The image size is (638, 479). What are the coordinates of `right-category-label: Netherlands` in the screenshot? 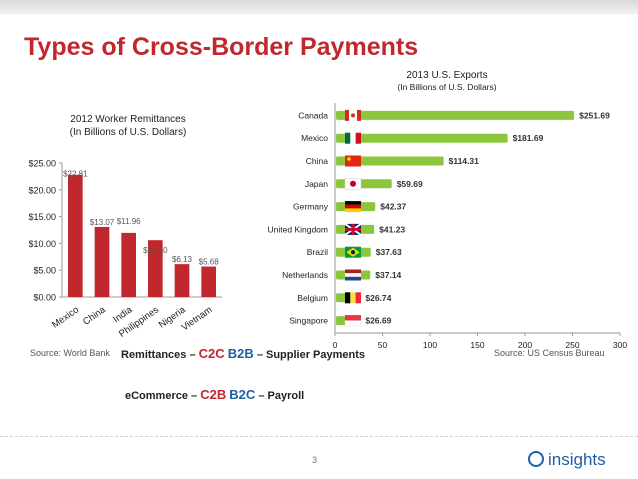 It's located at (305, 275).